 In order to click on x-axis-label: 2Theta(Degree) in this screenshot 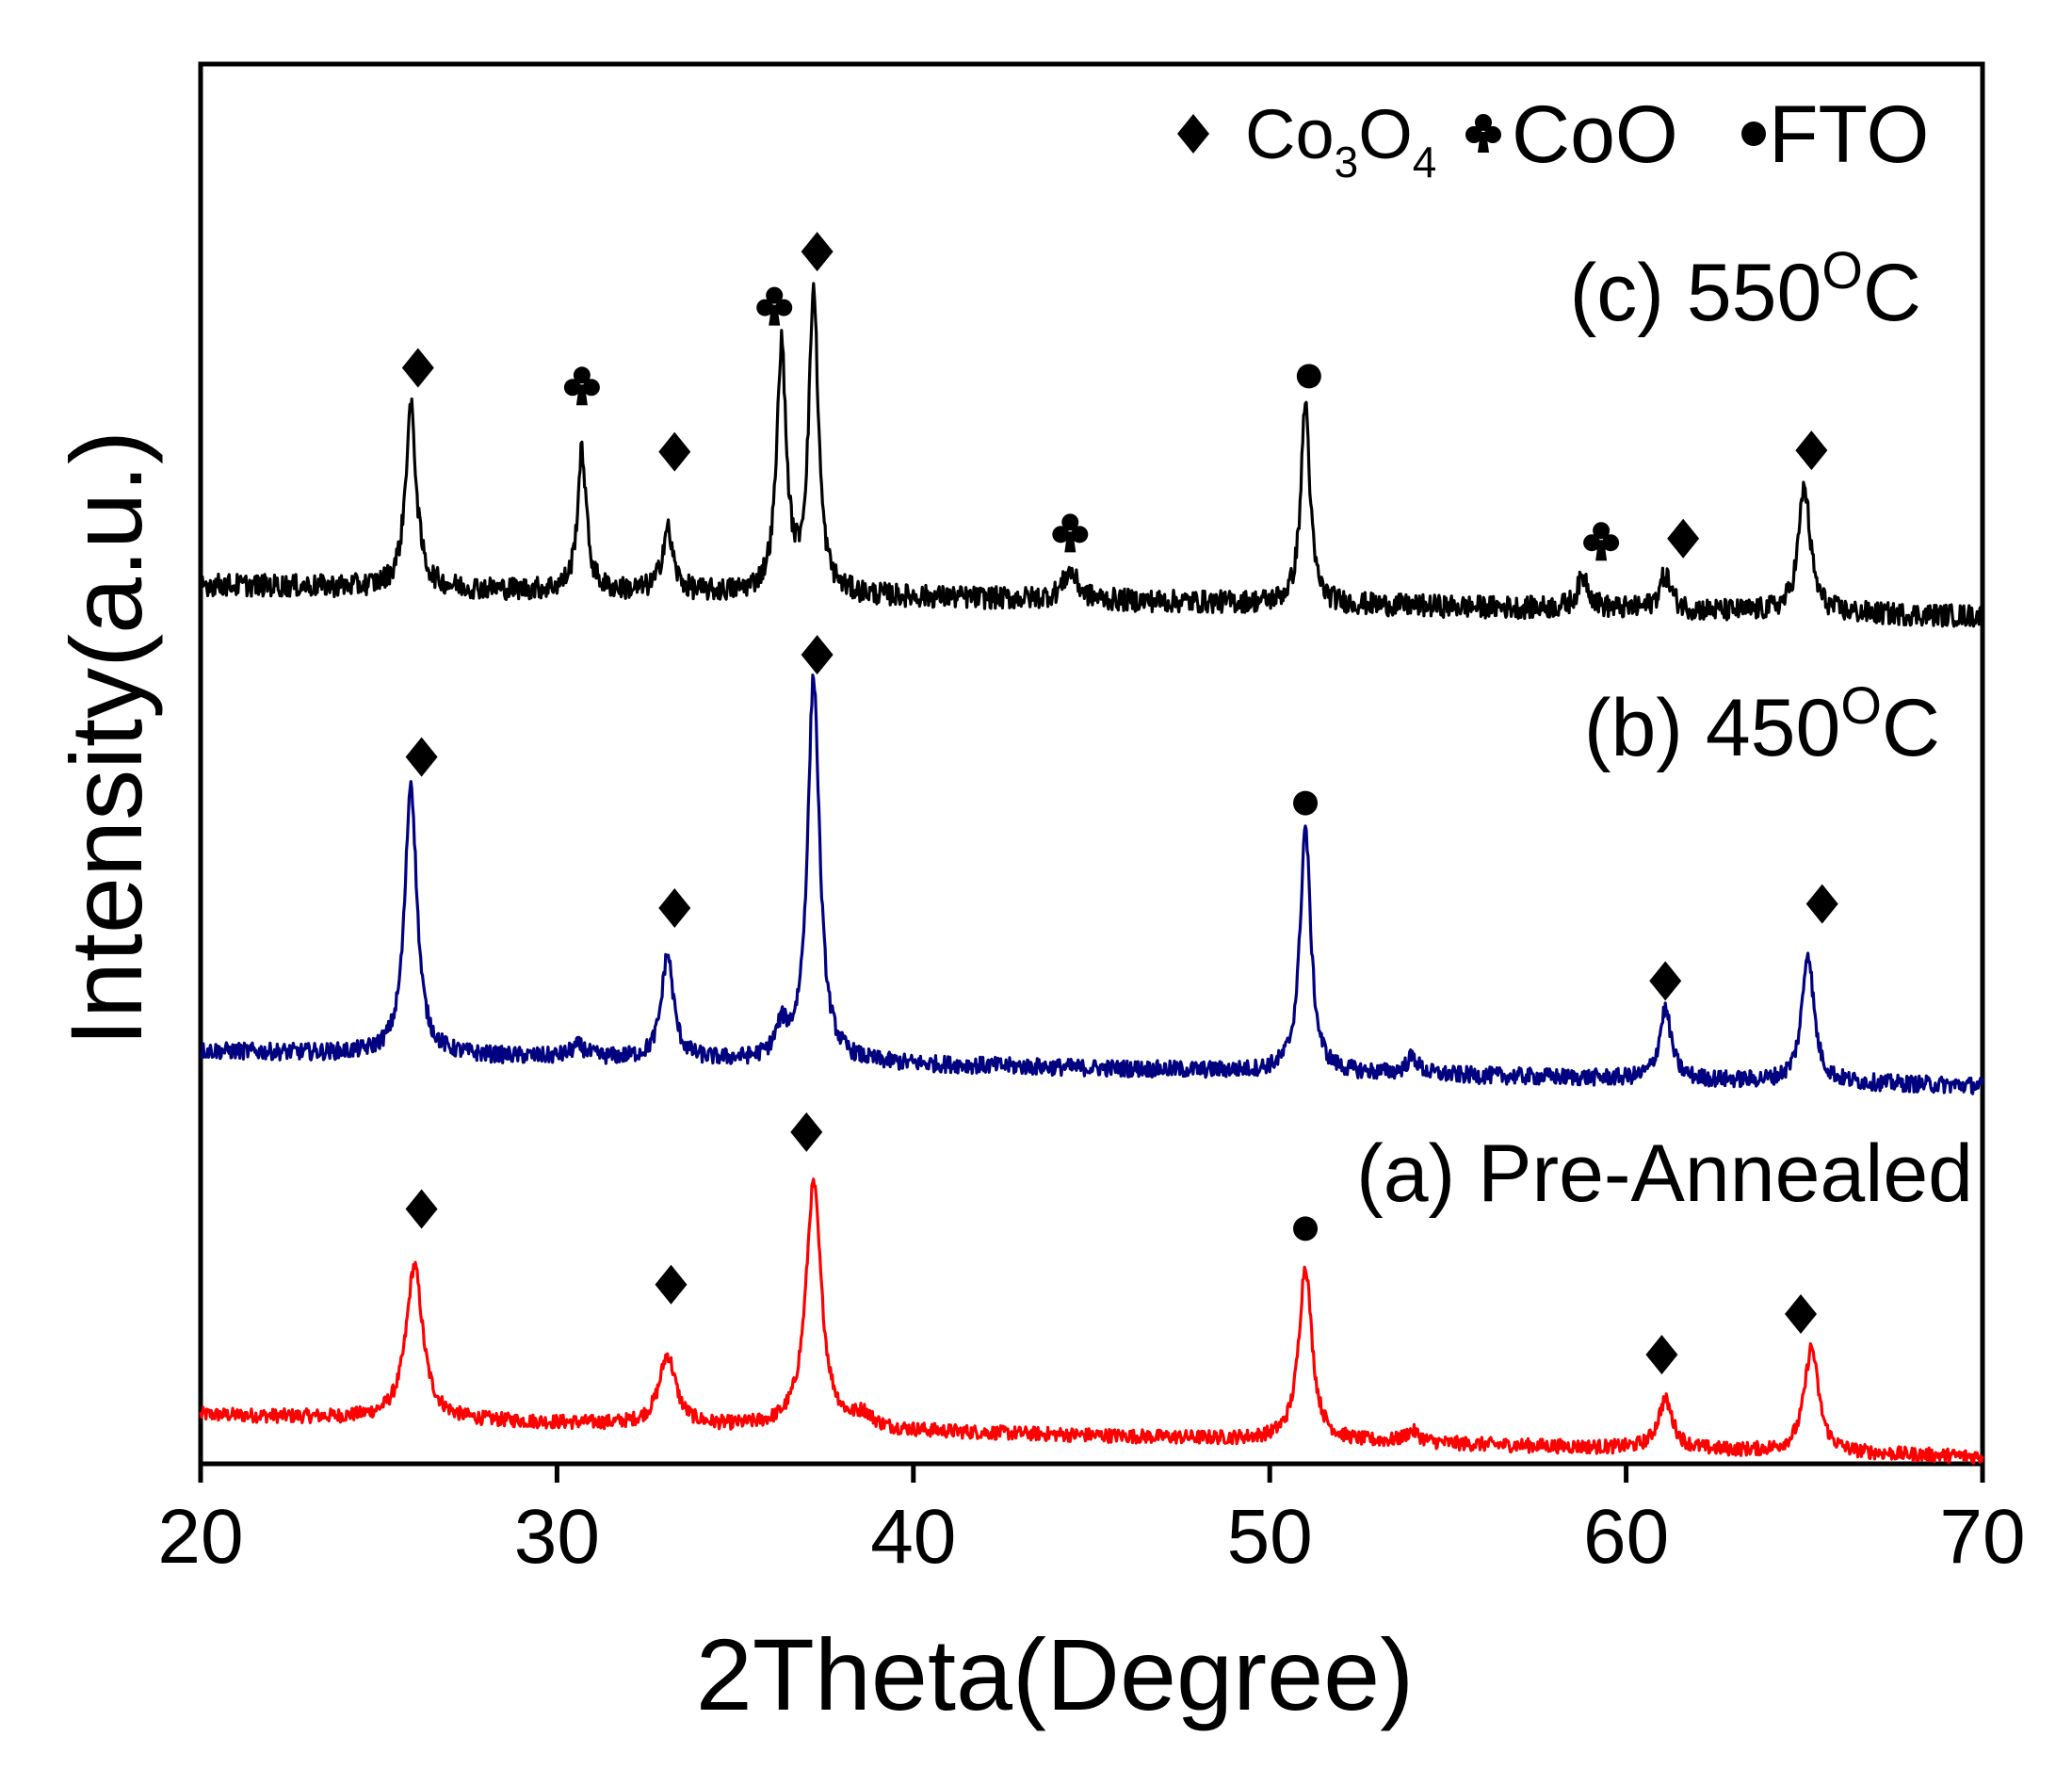, I will do `click(1055, 1674)`.